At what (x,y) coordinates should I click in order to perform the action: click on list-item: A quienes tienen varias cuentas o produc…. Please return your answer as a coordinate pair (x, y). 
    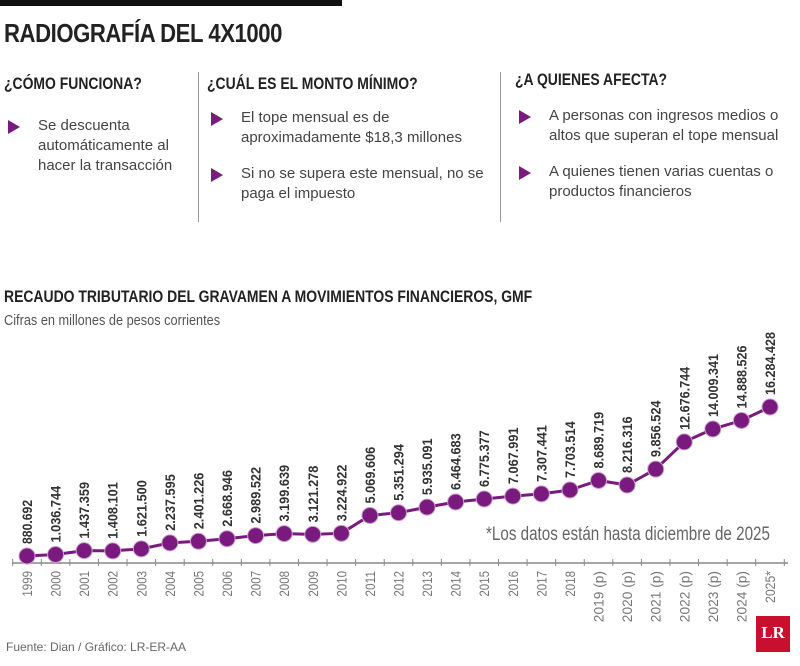
    Looking at the image, I should click on (655, 182).